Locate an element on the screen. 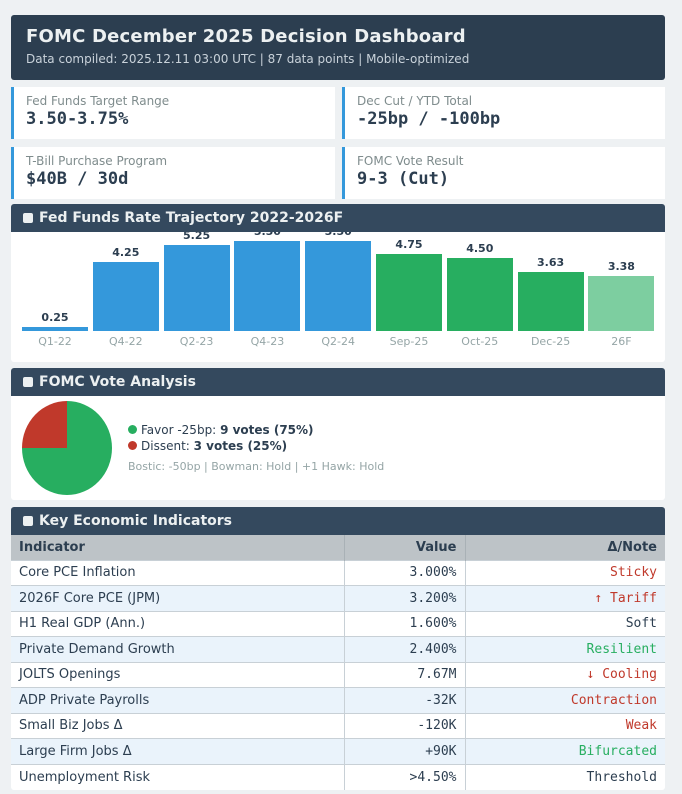 This screenshot has width=682, height=794. indicator-name: 2026F Core PCE (JPM) is located at coordinates (178, 598).